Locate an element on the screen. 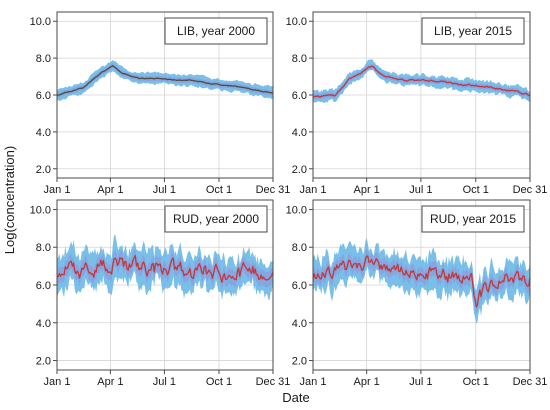 This screenshot has width=550, height=410. panel-title: LIB, year 2000 is located at coordinates (216, 31).